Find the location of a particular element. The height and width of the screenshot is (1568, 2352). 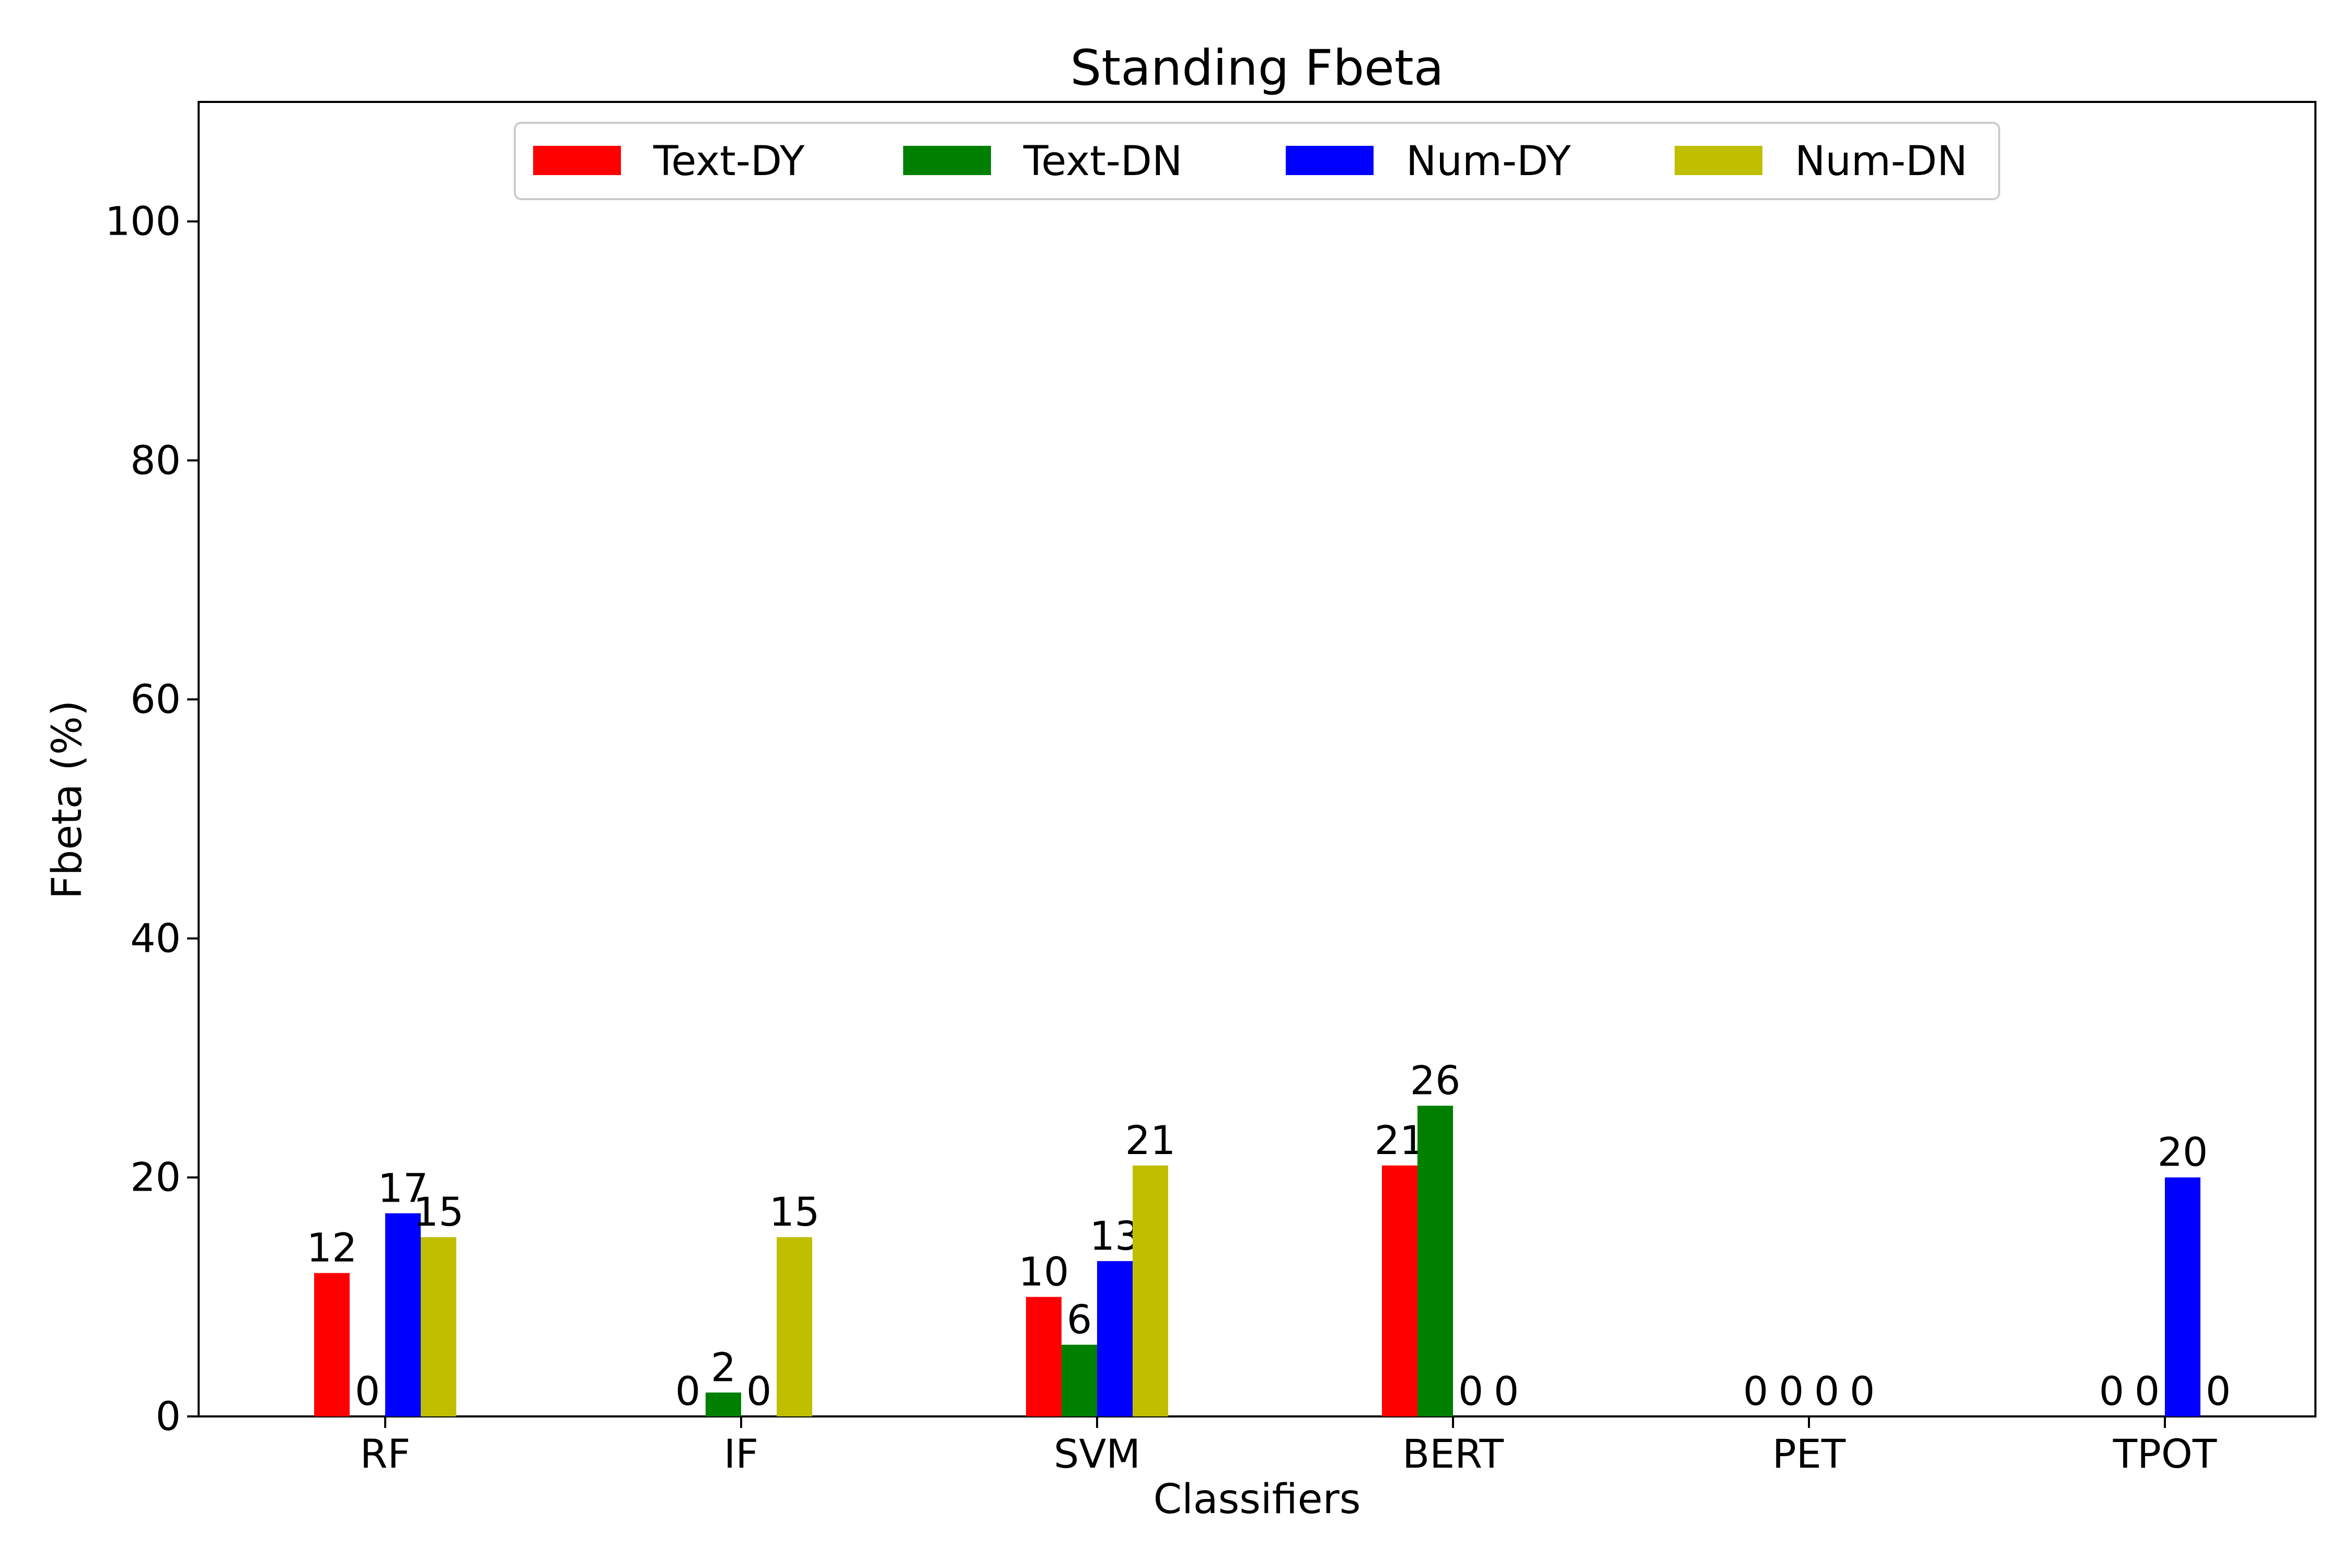

y-axis-label: Fbeta (%) is located at coordinates (67, 800).